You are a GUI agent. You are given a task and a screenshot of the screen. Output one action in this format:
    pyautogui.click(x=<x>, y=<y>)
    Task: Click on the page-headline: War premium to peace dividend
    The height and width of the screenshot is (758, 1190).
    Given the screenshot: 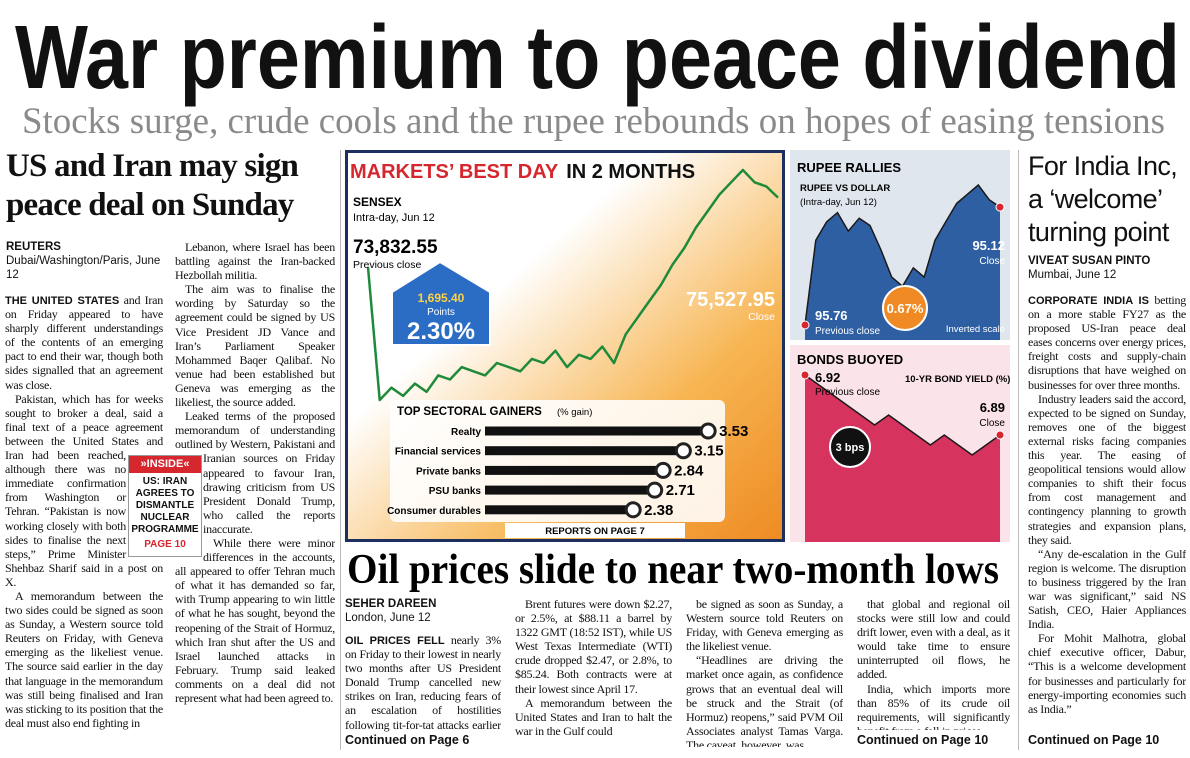 What is the action you would take?
    pyautogui.click(x=597, y=58)
    